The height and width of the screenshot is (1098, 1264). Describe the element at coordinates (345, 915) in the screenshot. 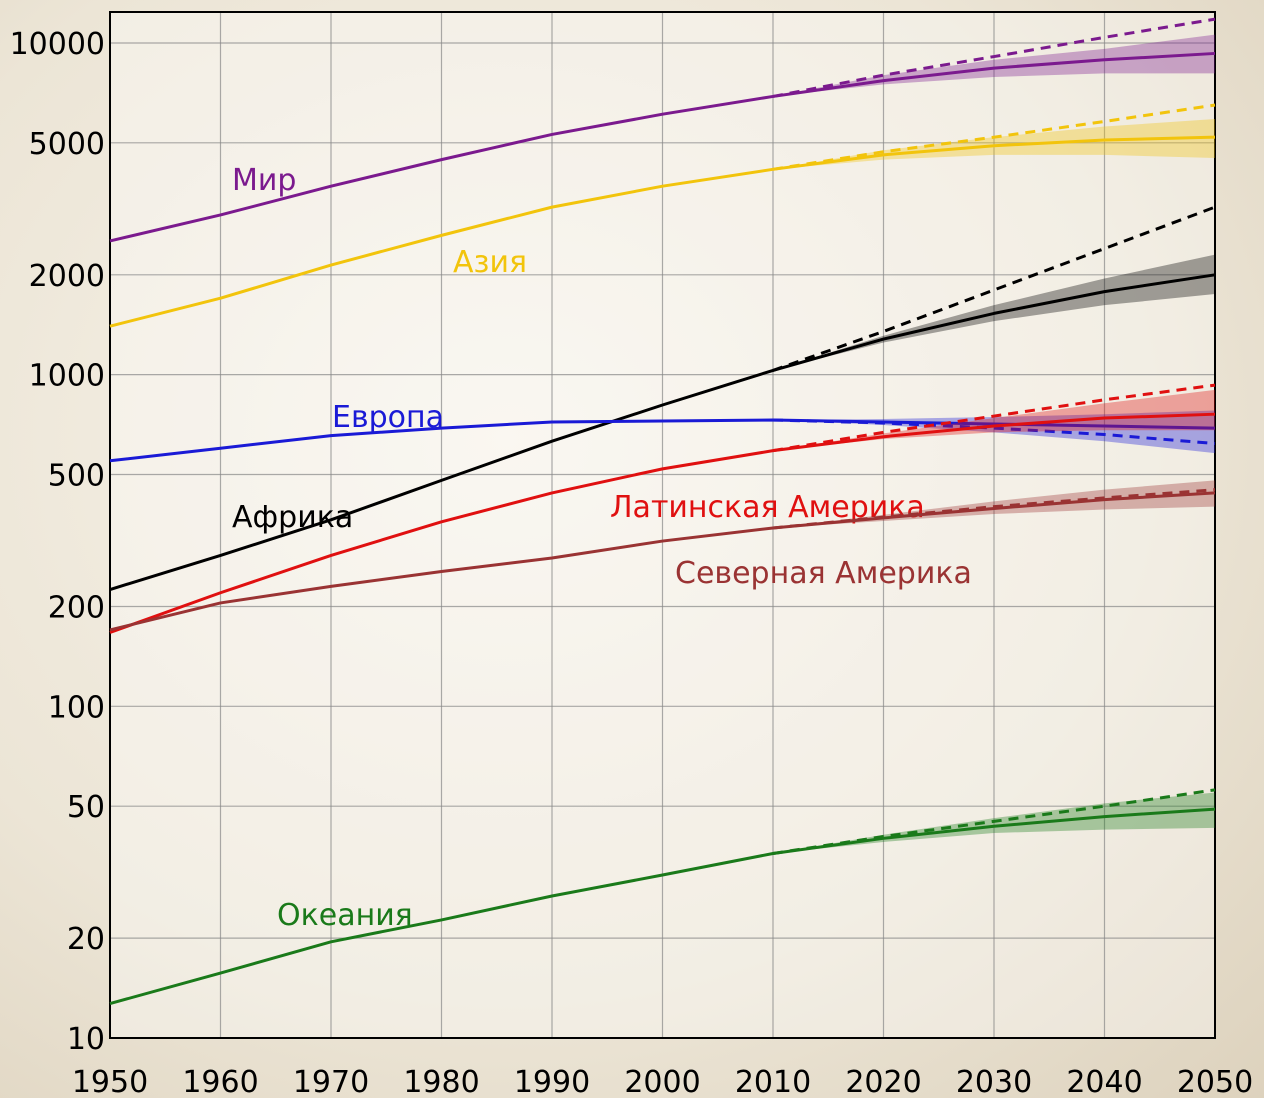

I see `series-label: Океания` at that location.